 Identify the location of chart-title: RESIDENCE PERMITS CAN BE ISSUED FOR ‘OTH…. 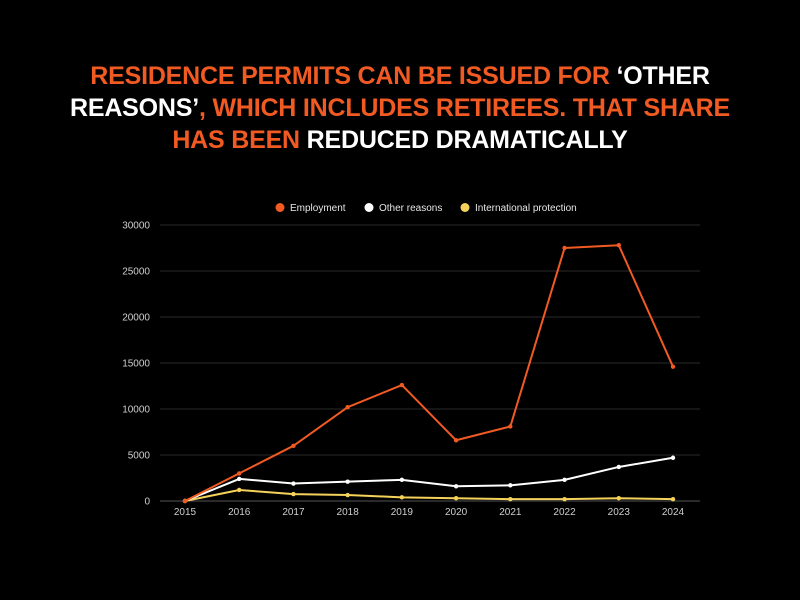
(400, 108).